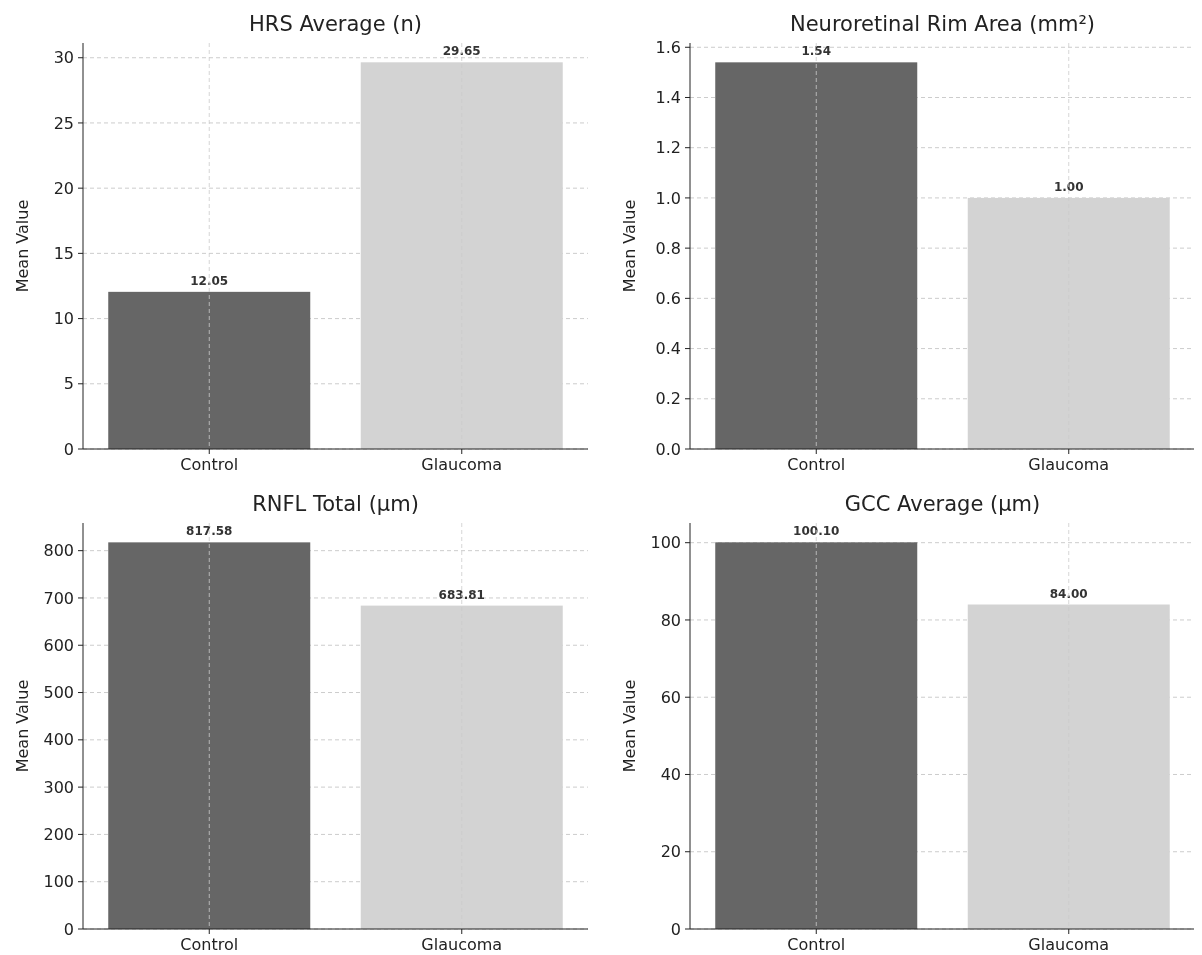  I want to click on data-label: 1.54, so click(816, 51).